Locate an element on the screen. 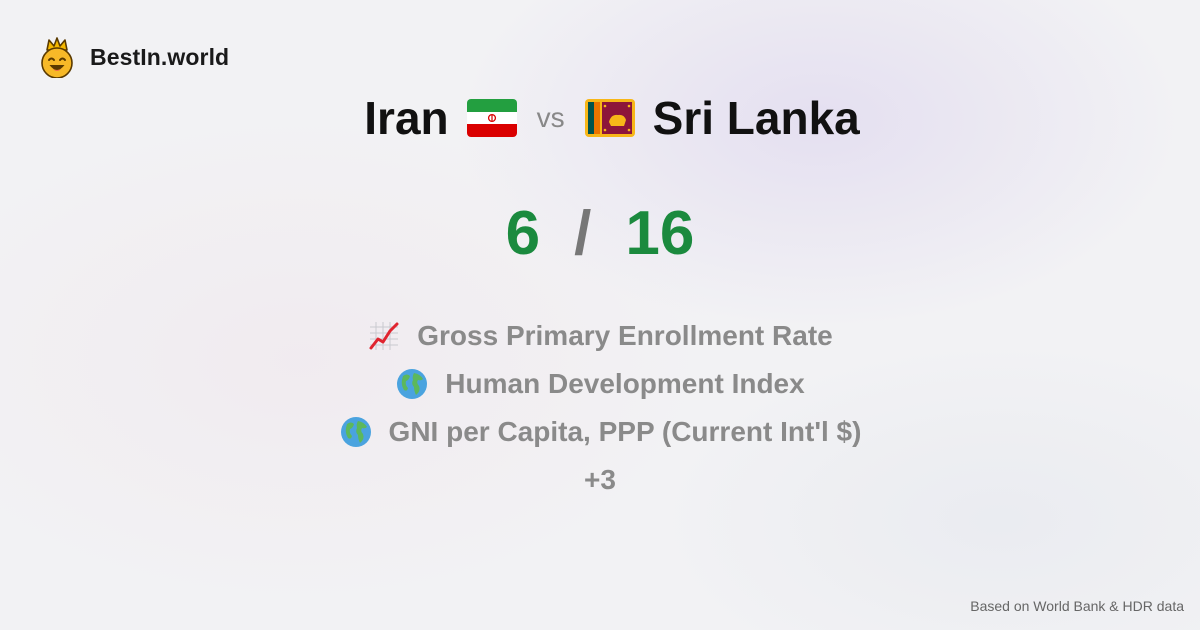 The height and width of the screenshot is (630, 1200). metric-item: Human Development Index is located at coordinates (600, 384).